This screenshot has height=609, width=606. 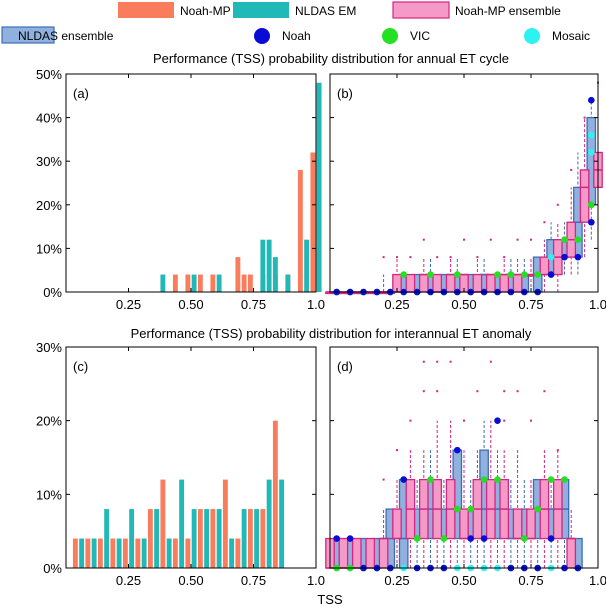 What do you see at coordinates (420, 36) in the screenshot?
I see `legend-label: VIC` at bounding box center [420, 36].